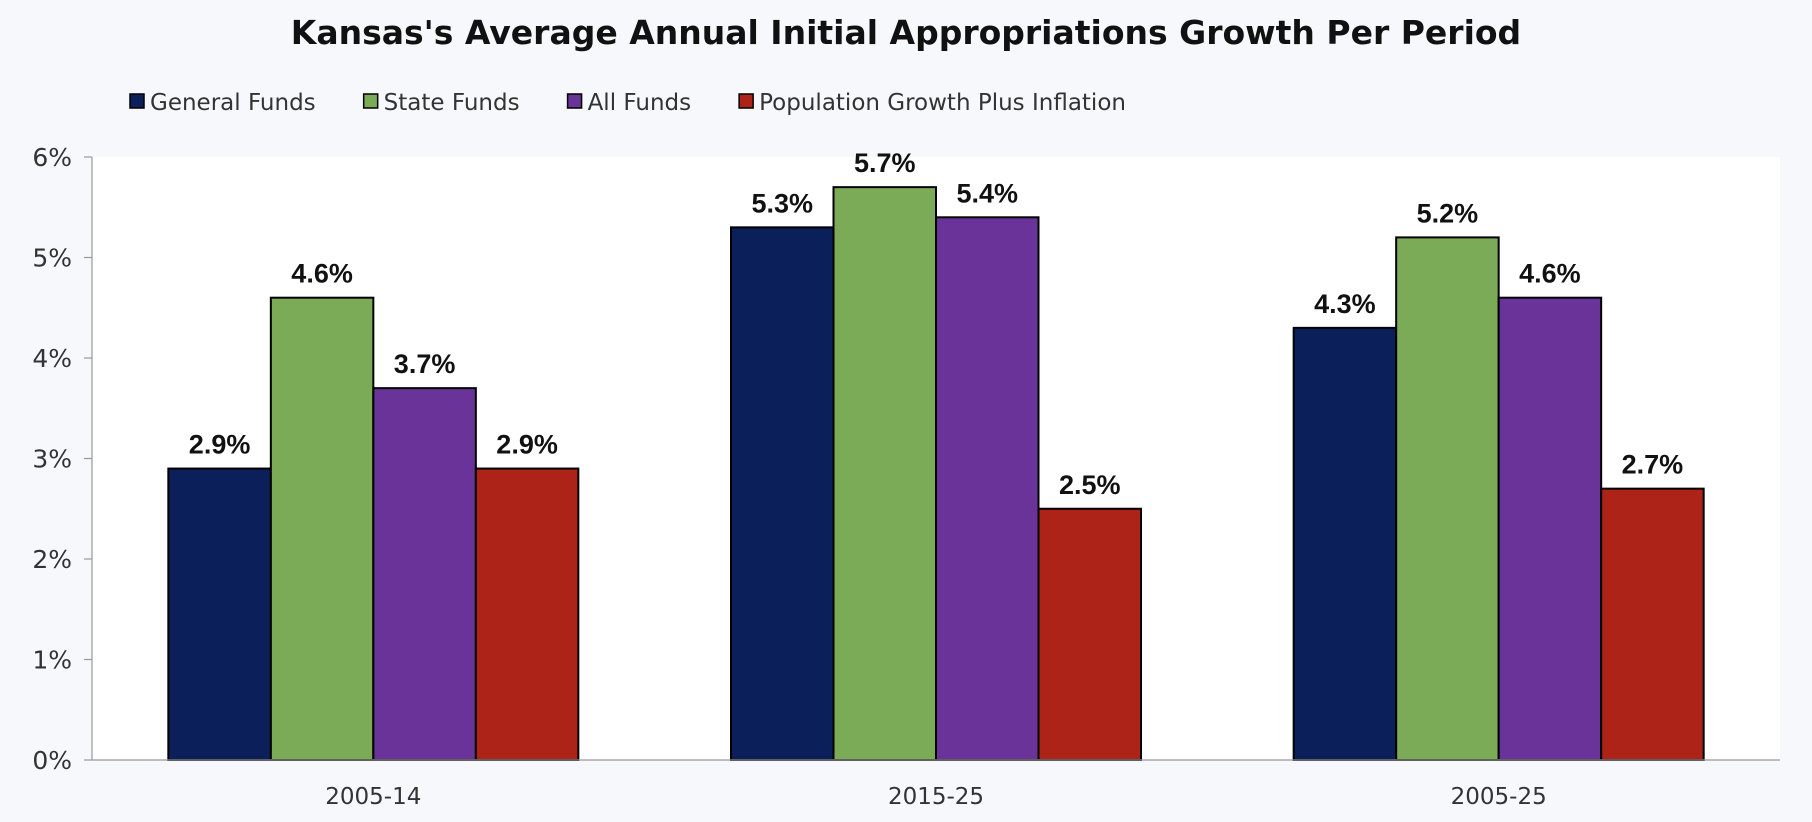  Describe the element at coordinates (452, 103) in the screenshot. I see `legend-label: State Funds` at that location.